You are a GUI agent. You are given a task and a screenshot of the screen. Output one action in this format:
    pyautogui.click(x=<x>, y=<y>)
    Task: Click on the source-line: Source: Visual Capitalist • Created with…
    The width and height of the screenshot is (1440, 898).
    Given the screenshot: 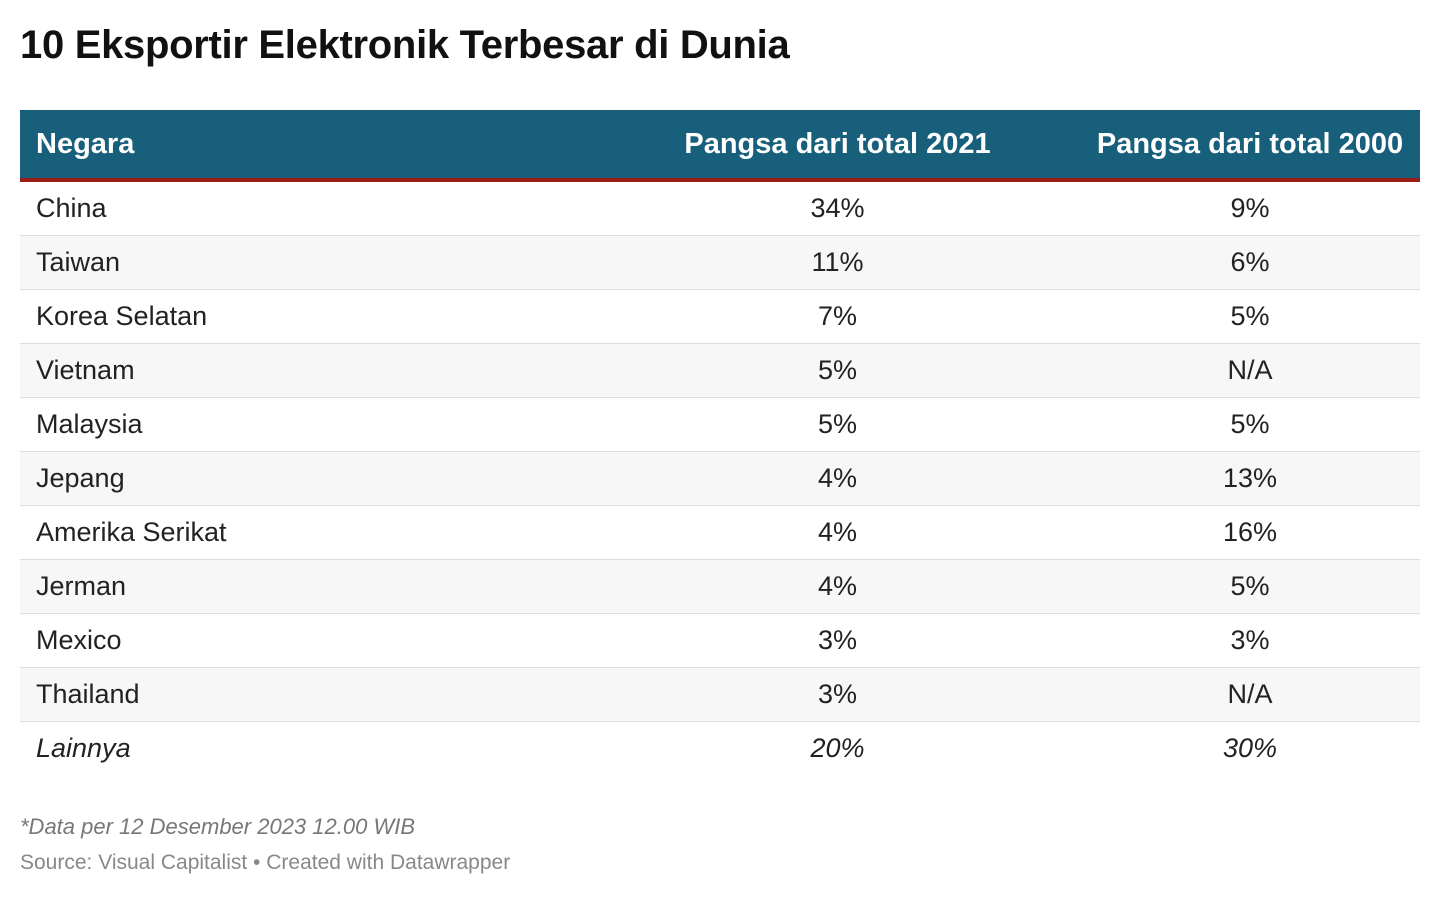 What is the action you would take?
    pyautogui.click(x=265, y=862)
    